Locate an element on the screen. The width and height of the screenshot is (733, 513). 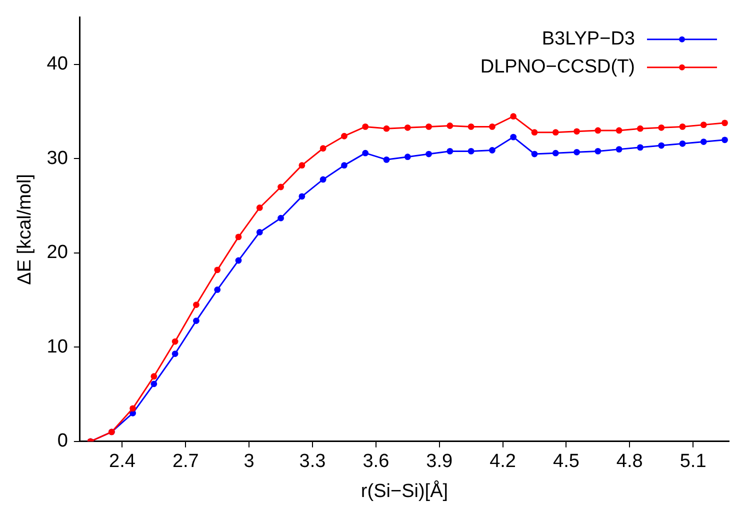
x-axis-title: r(Si−Si)[Å] is located at coordinates (404, 491).